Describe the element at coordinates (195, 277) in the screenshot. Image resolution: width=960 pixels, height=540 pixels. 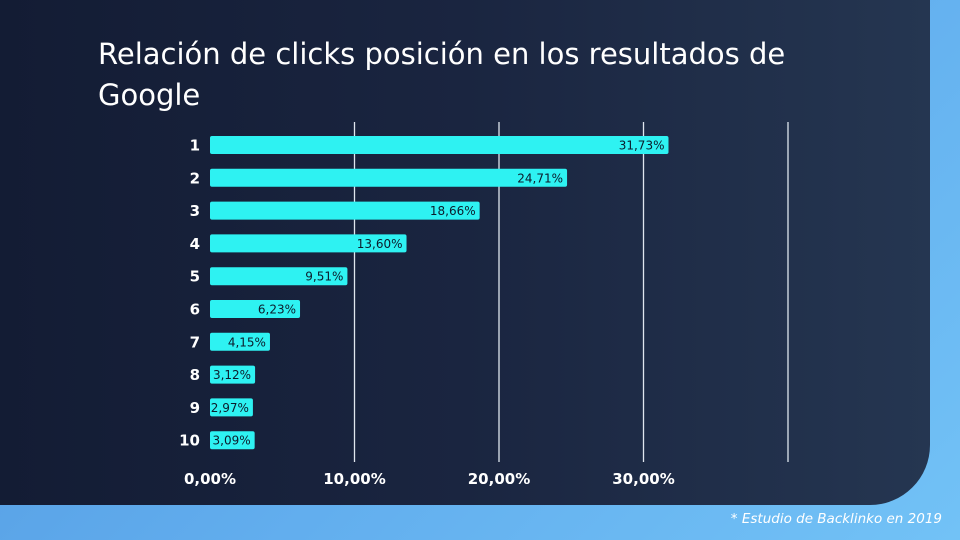
I see `position-label: 5` at that location.